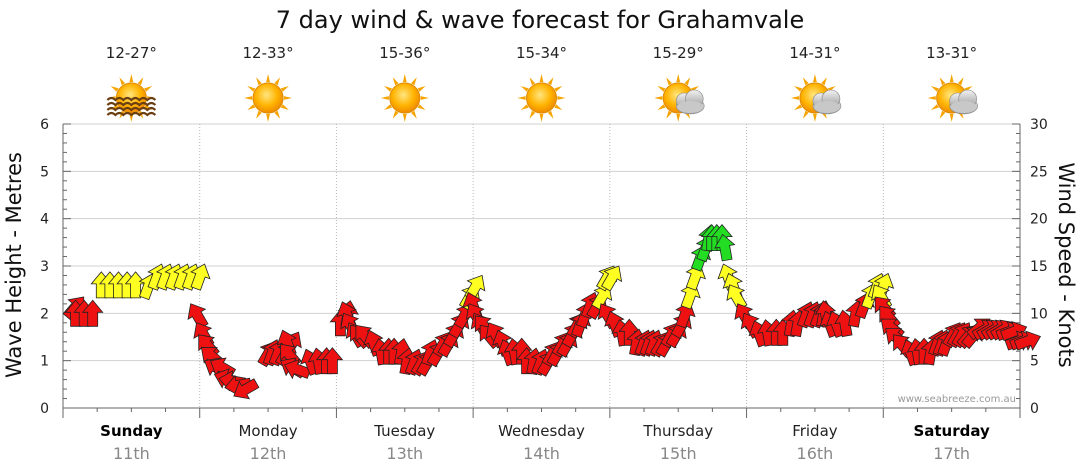 This screenshot has height=475, width=1080. I want to click on sun-icon, so click(541, 98).